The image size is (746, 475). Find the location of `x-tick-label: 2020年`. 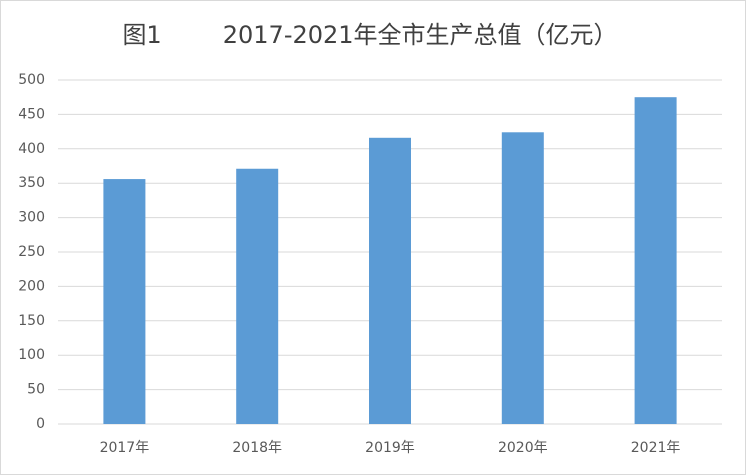

x-tick-label: 2020年 is located at coordinates (523, 448).